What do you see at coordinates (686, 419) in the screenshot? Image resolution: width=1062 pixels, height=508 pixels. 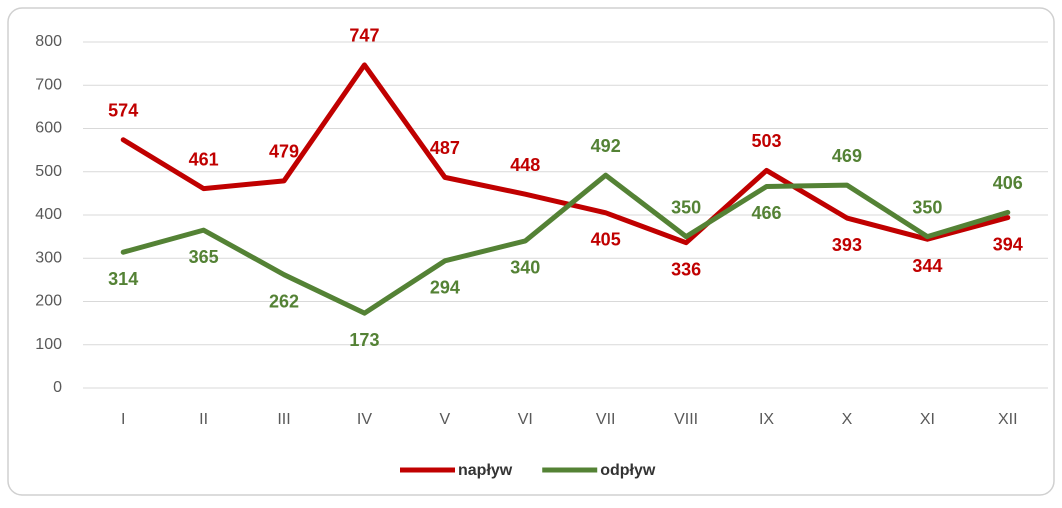 I see `x-tick-label: VIII` at bounding box center [686, 419].